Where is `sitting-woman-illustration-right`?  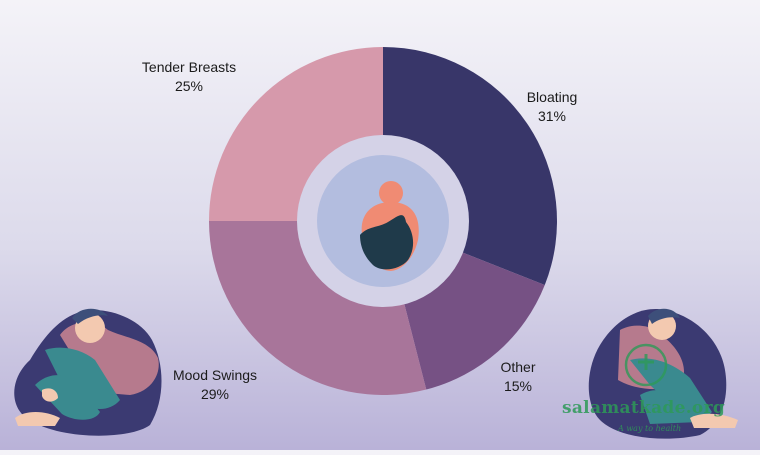
sitting-woman-illustration-right is located at coordinates (663, 373).